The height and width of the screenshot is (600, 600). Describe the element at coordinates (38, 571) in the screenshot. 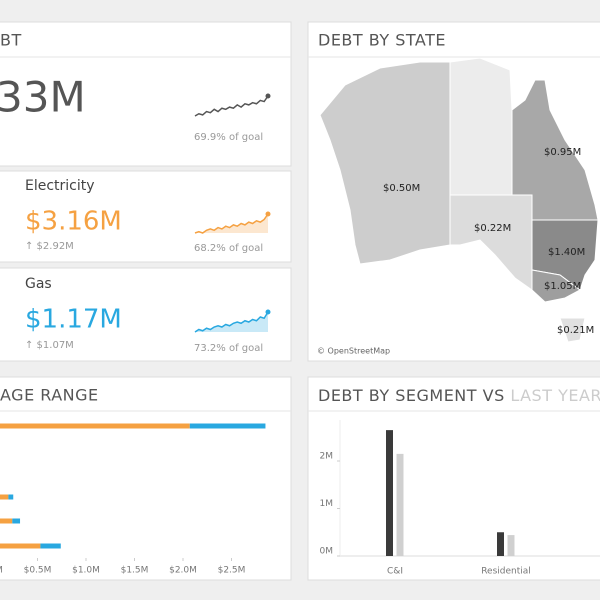

I see `x-tick-label: $0.5M` at that location.